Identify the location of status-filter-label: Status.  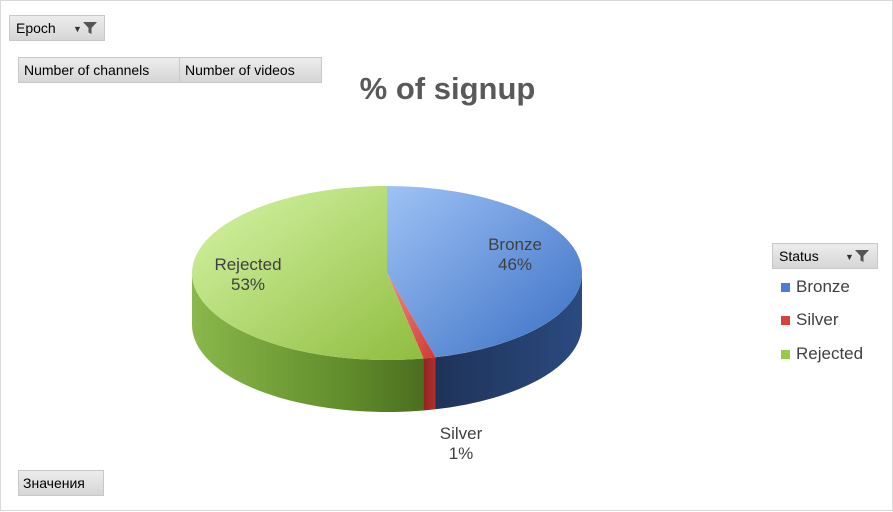
(799, 256).